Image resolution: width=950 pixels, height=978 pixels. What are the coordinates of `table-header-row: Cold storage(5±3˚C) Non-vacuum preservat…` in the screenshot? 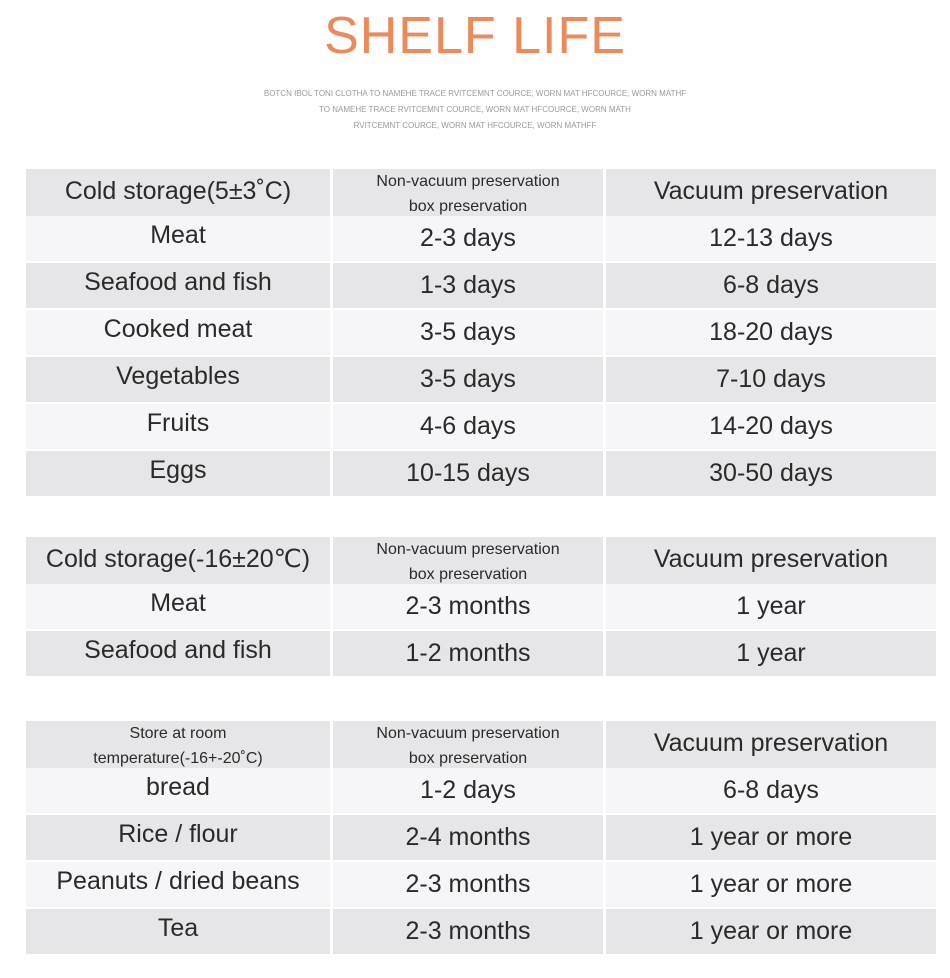 It's located at (481, 194).